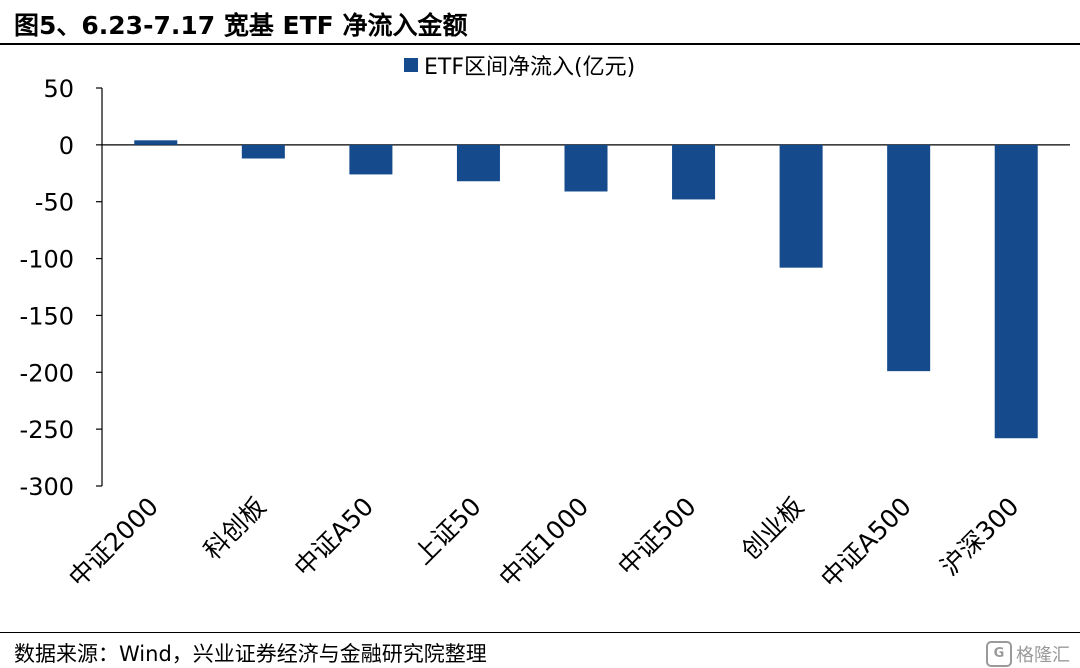 The height and width of the screenshot is (668, 1080). What do you see at coordinates (411, 65) in the screenshot?
I see `legend-swatch` at bounding box center [411, 65].